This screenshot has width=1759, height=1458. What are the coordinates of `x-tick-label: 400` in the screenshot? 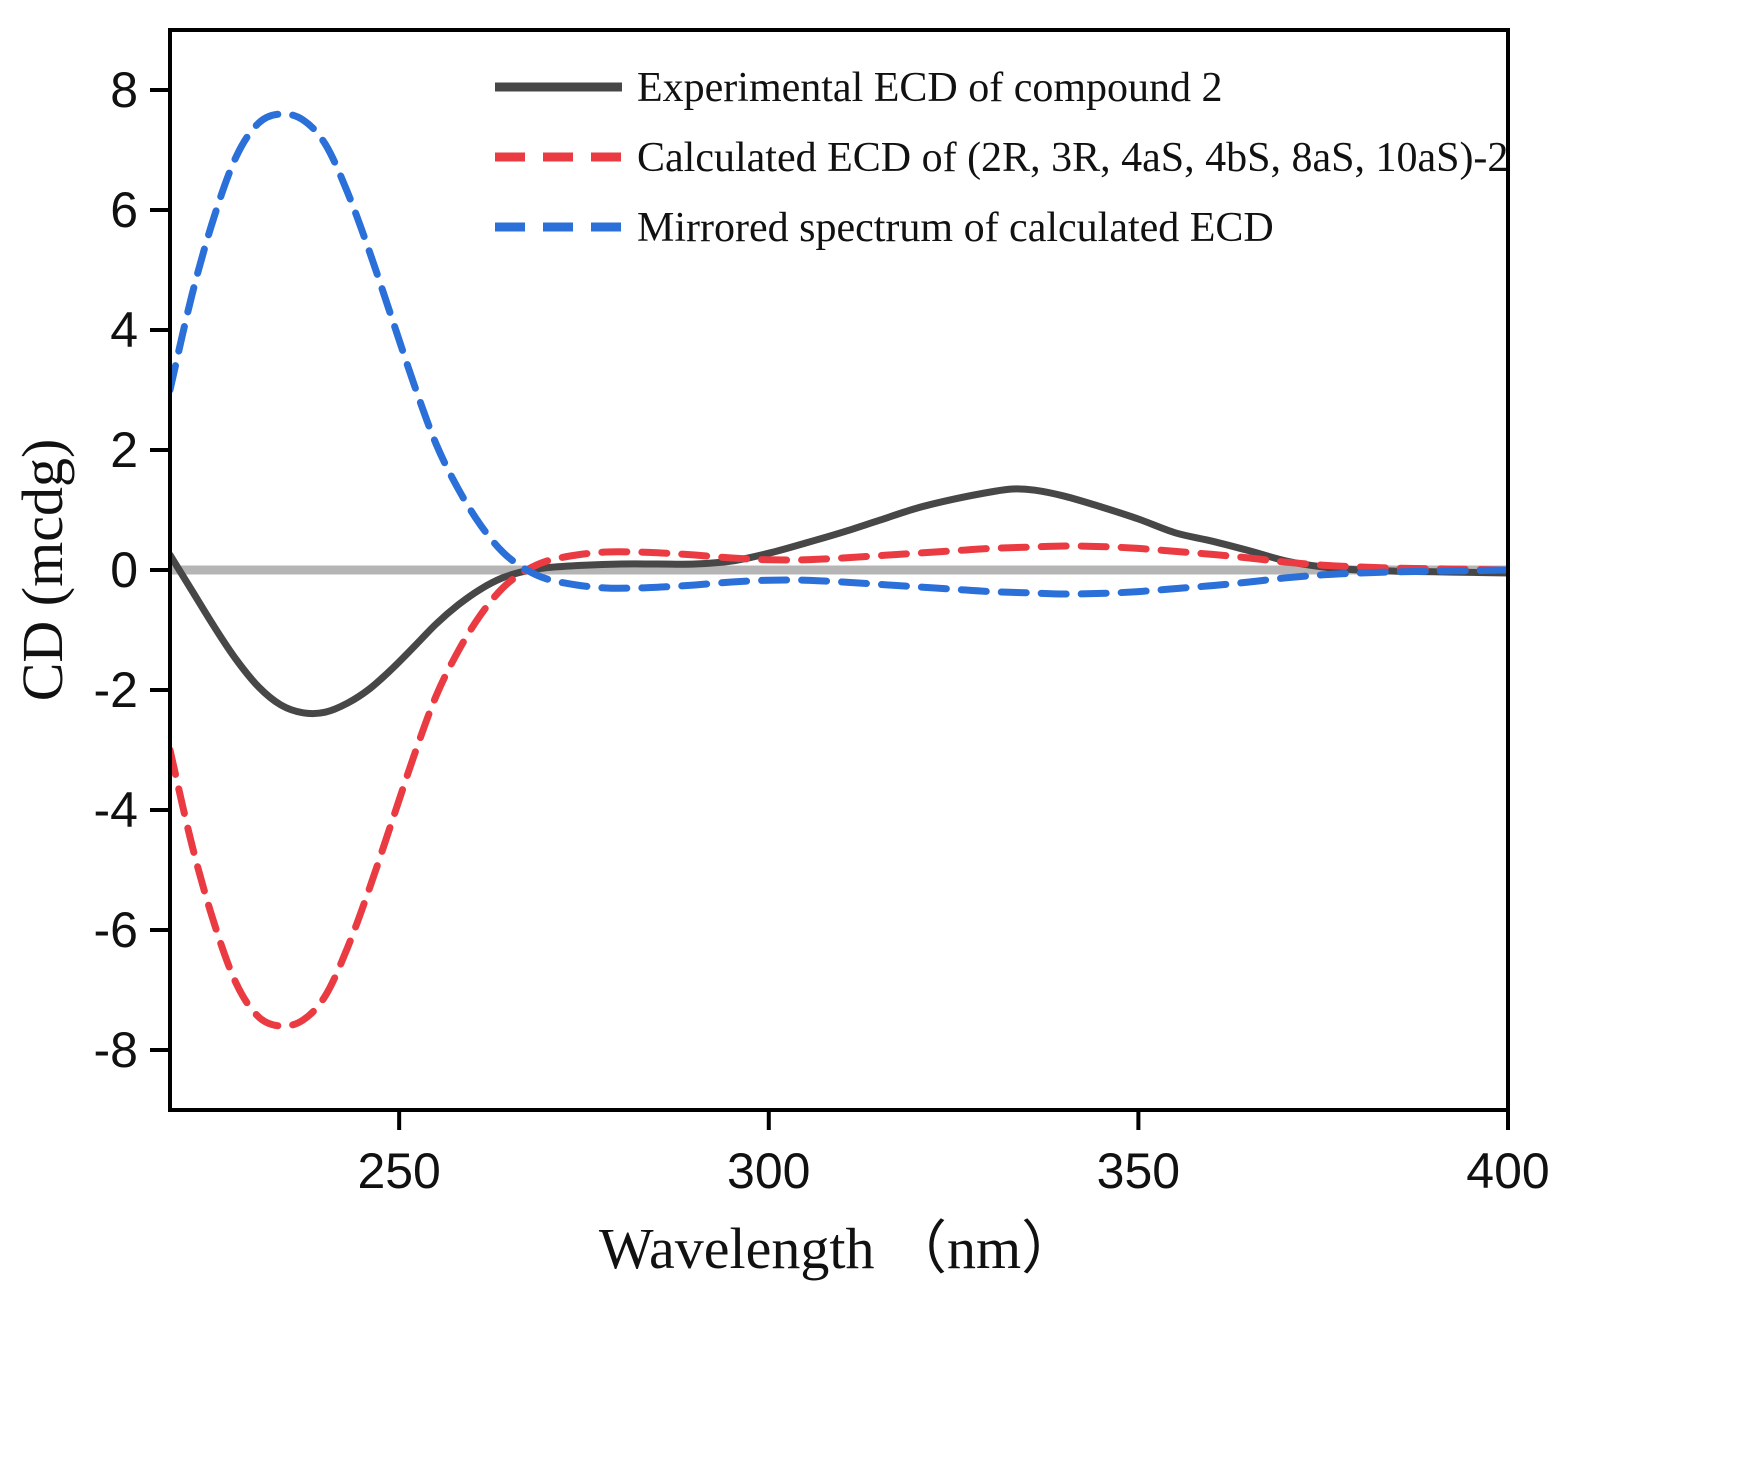 It's located at (1507, 1171).